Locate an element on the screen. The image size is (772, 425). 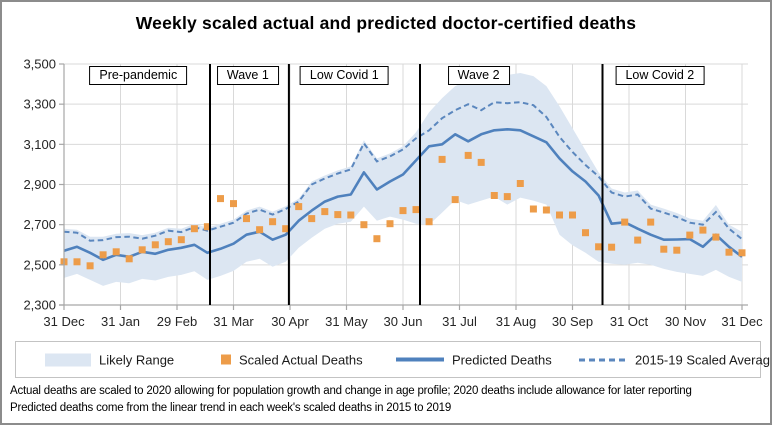
x-axis-tick-label: 31 Mar is located at coordinates (233, 321).